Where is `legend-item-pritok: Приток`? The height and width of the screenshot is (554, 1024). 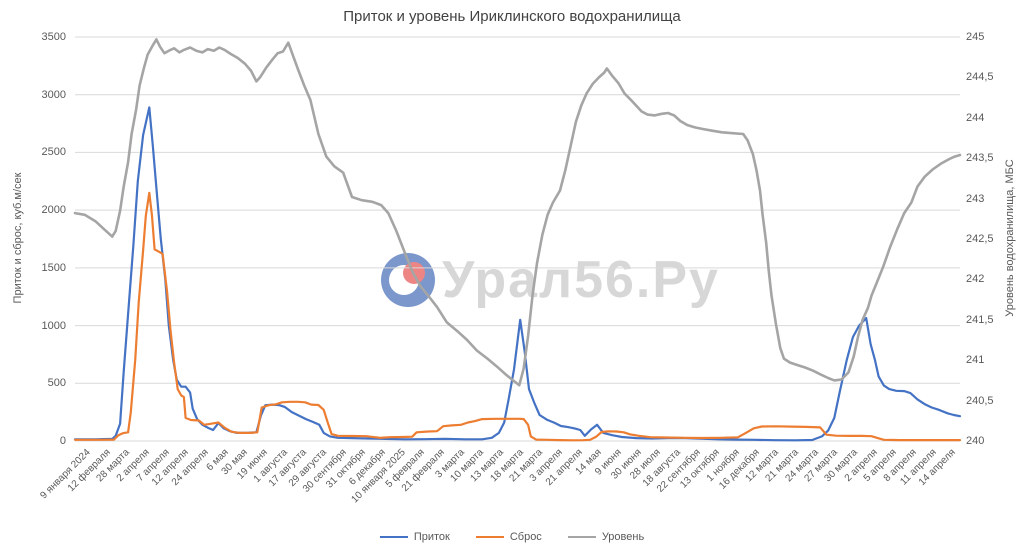
legend-item-pritok: Приток is located at coordinates (414, 537).